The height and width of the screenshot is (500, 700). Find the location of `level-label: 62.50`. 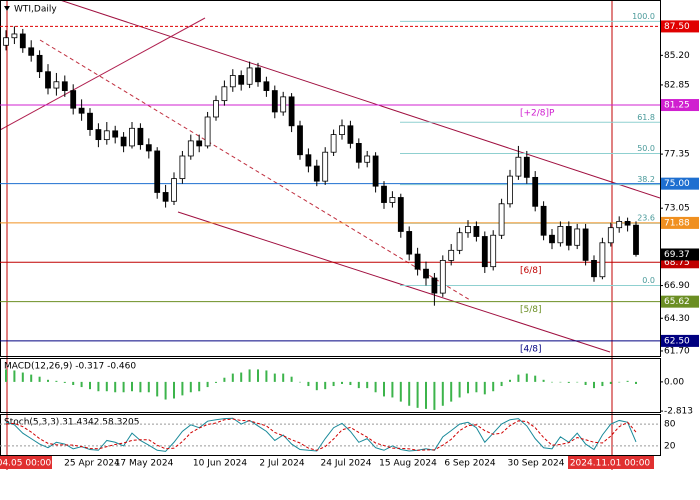

level-label: 62.50 is located at coordinates (677, 341).